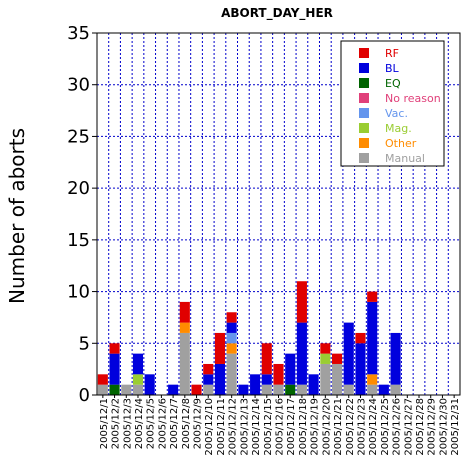  I want to click on x-tick-label: 2005/12/19, so click(315, 427).